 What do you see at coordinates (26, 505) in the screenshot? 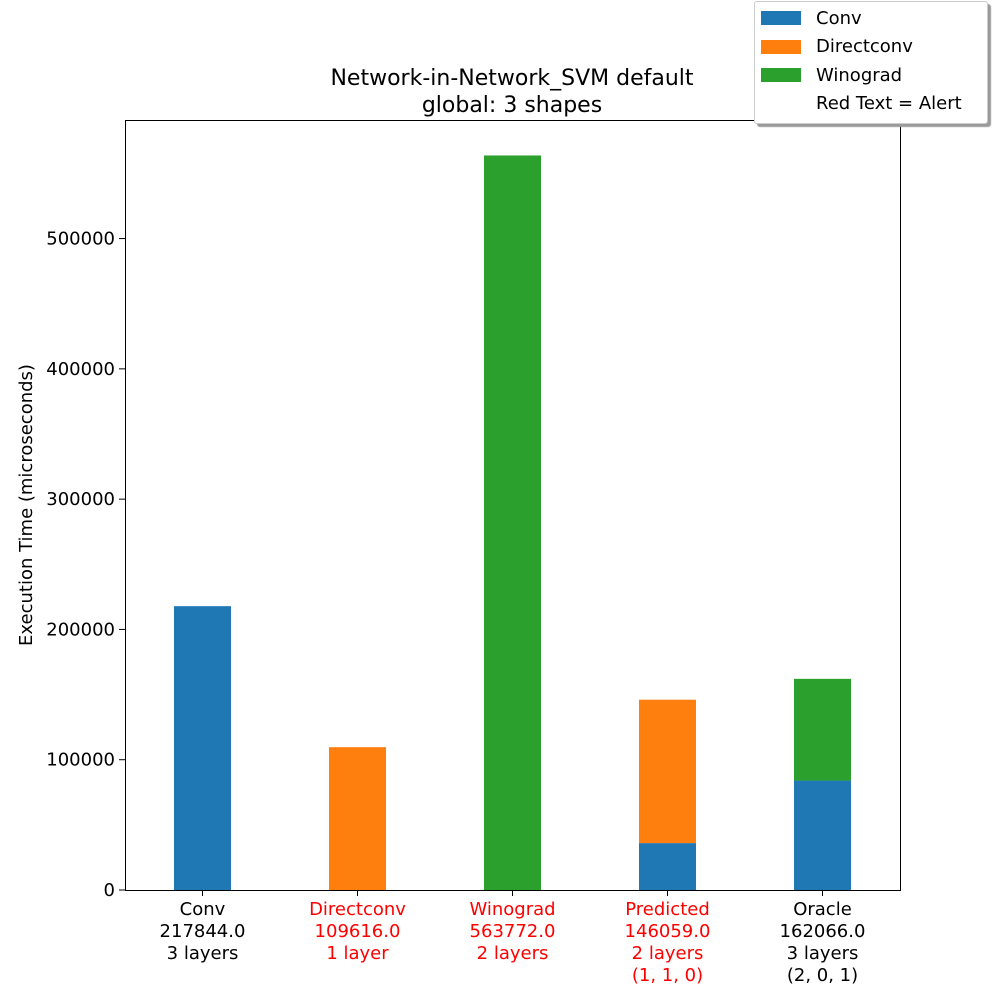
I see `y-axis-label: Execution Time (microseconds)` at bounding box center [26, 505].